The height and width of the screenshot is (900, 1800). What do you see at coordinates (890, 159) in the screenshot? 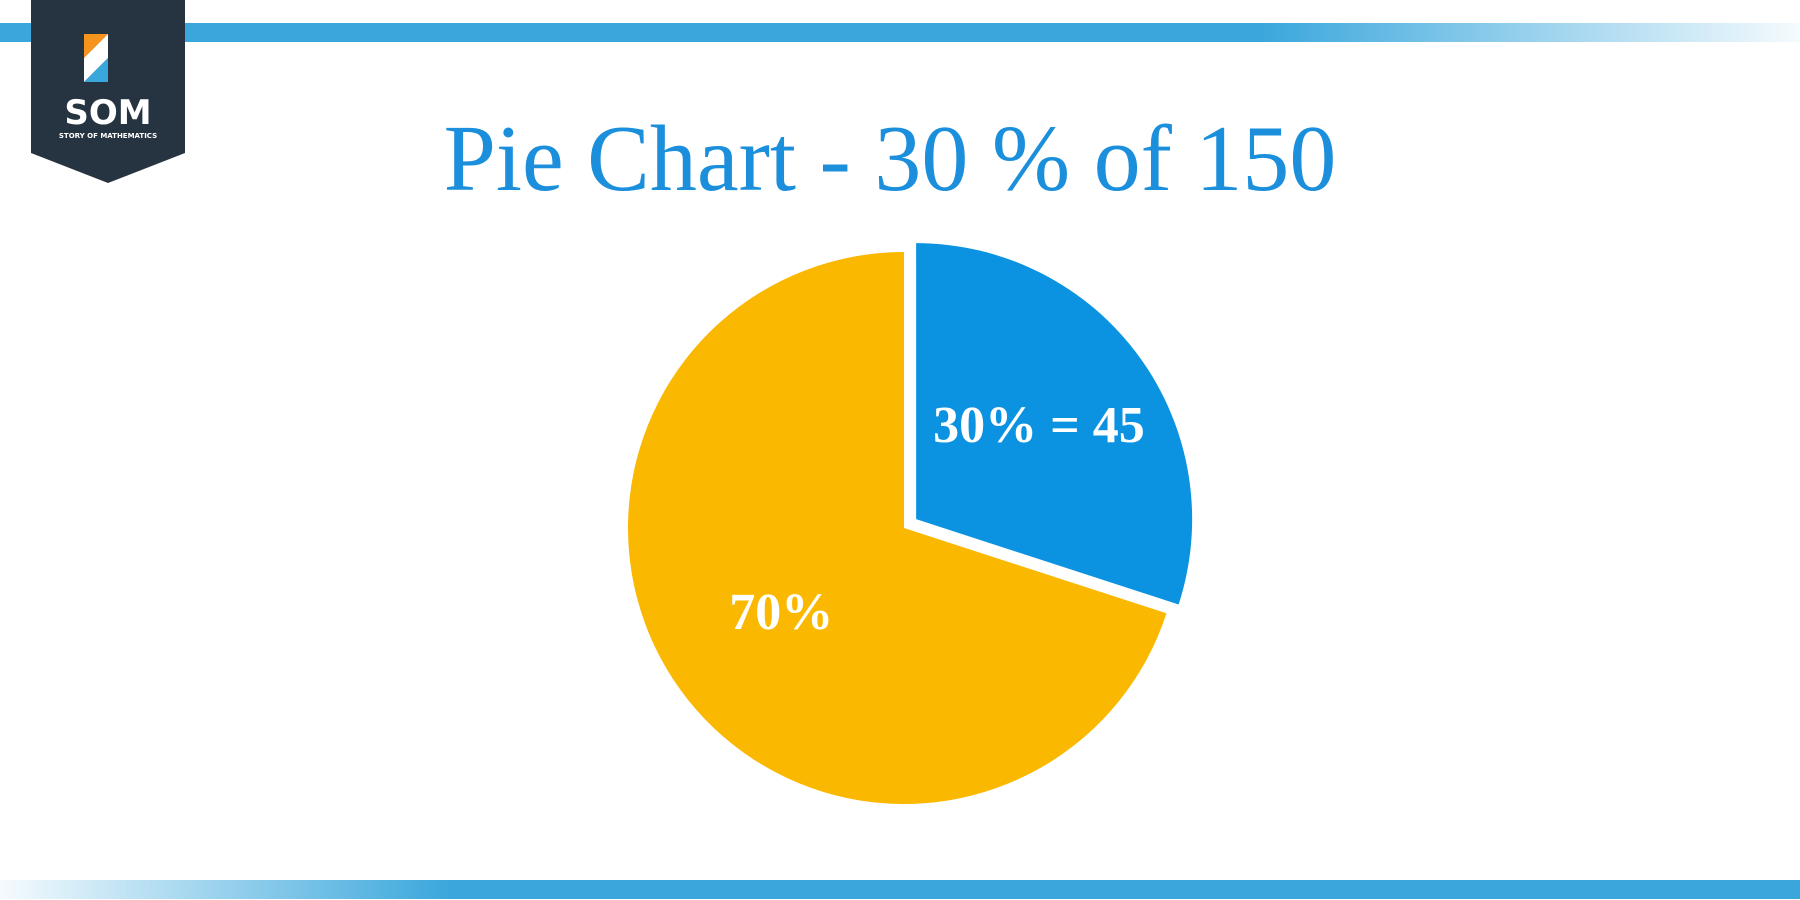
I see `chart-title: Pie Chart - 30 % of 150` at bounding box center [890, 159].